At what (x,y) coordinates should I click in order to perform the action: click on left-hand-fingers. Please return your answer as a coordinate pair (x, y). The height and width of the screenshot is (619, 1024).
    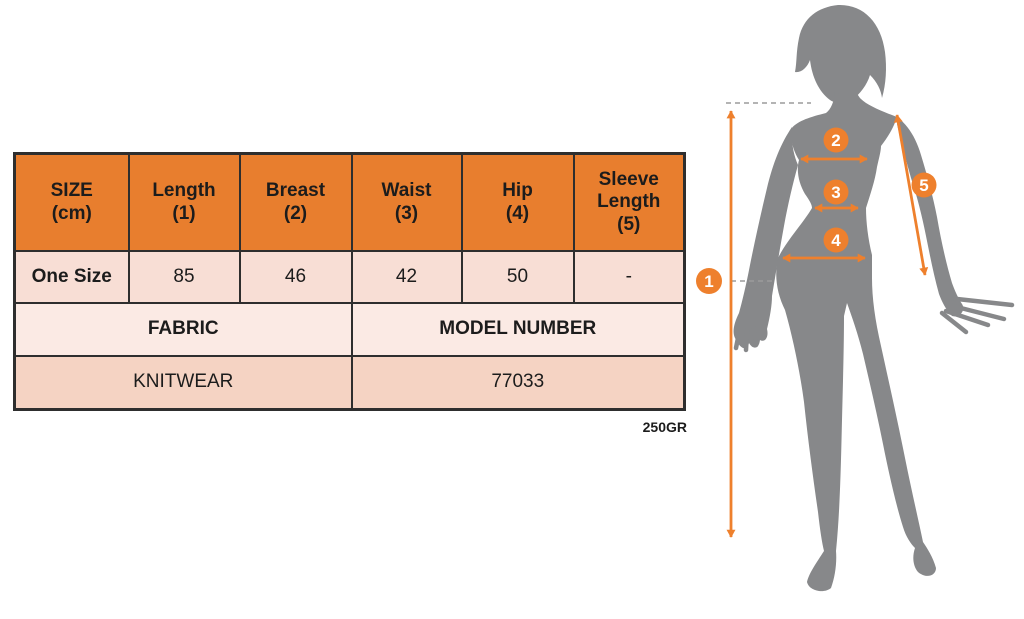
    Looking at the image, I should click on (746, 339).